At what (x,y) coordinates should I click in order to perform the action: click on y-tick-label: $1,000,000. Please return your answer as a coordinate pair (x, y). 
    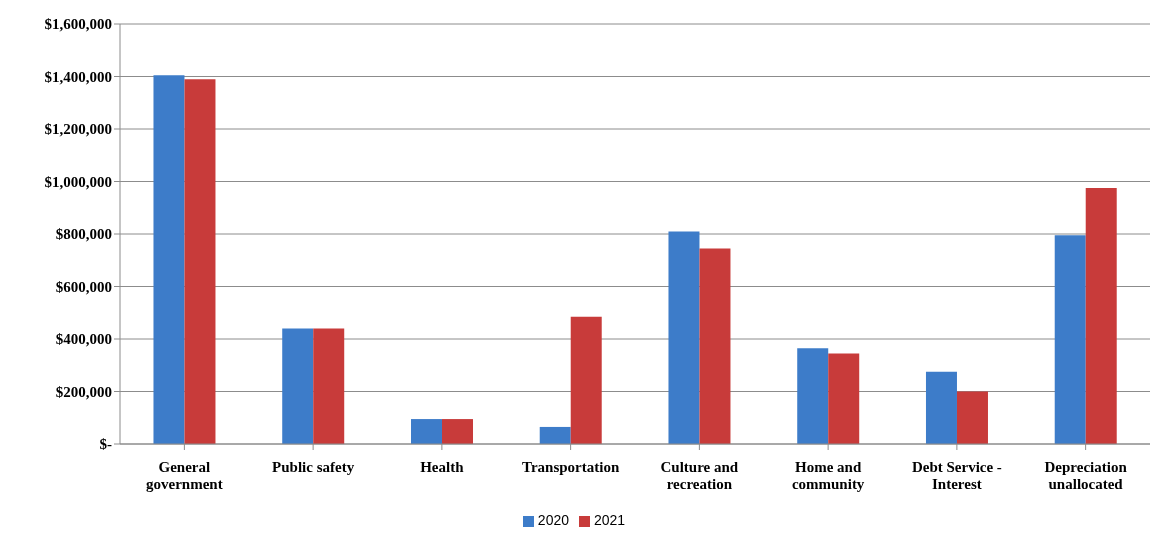
    Looking at the image, I should click on (78, 181).